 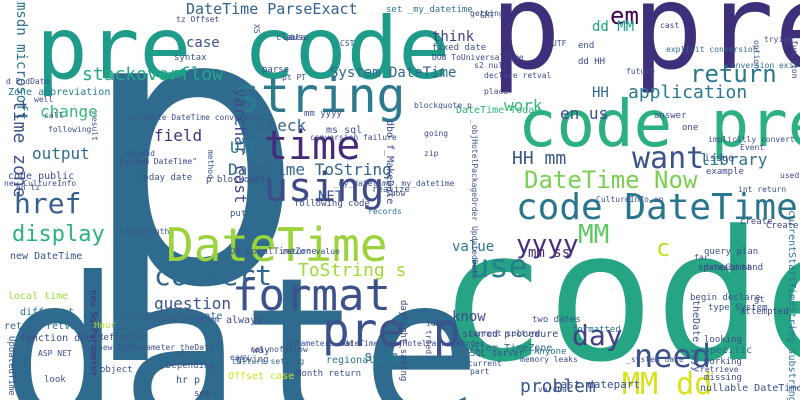 I want to click on word: dateadd hh, so click(x=728, y=268).